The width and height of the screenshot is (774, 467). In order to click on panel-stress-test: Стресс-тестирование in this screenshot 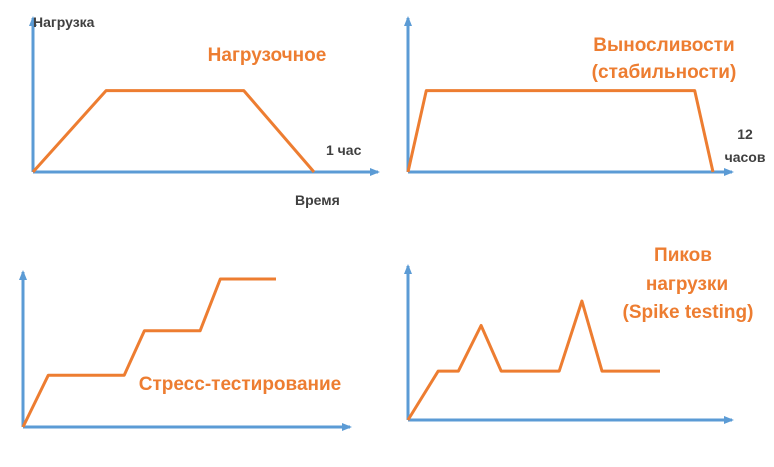, I will do `click(185, 350)`.